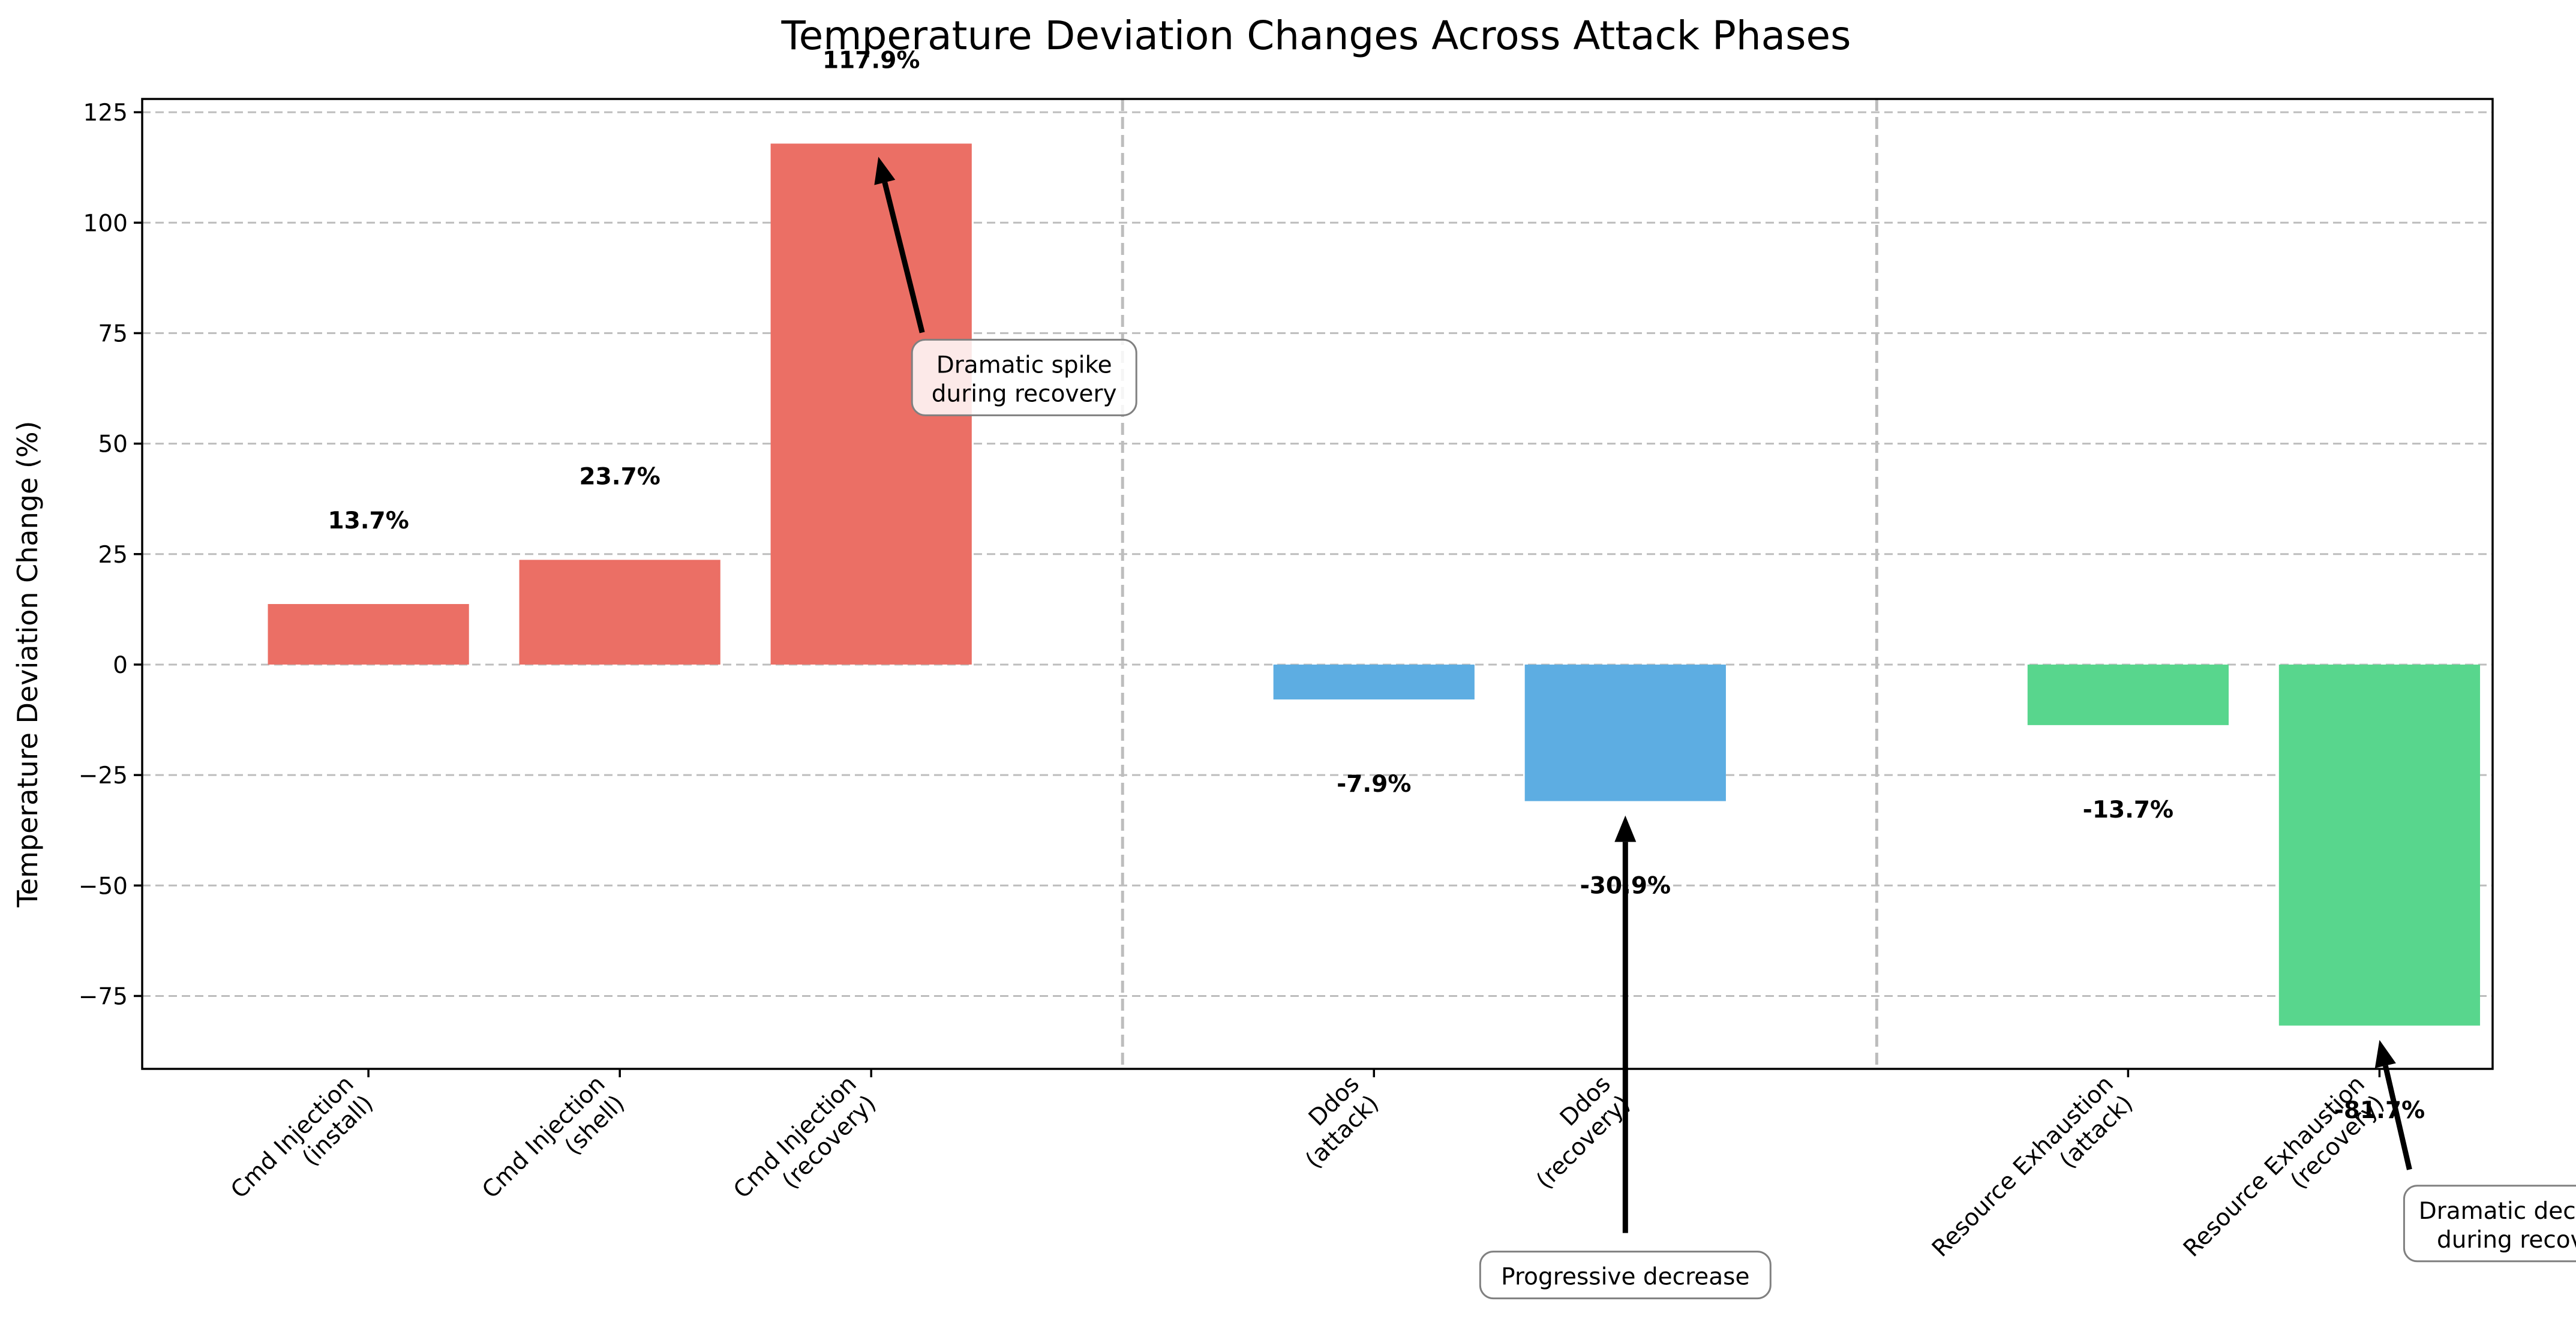 This screenshot has height=1328, width=2576. Describe the element at coordinates (113, 444) in the screenshot. I see `y-tick-label: 50` at that location.